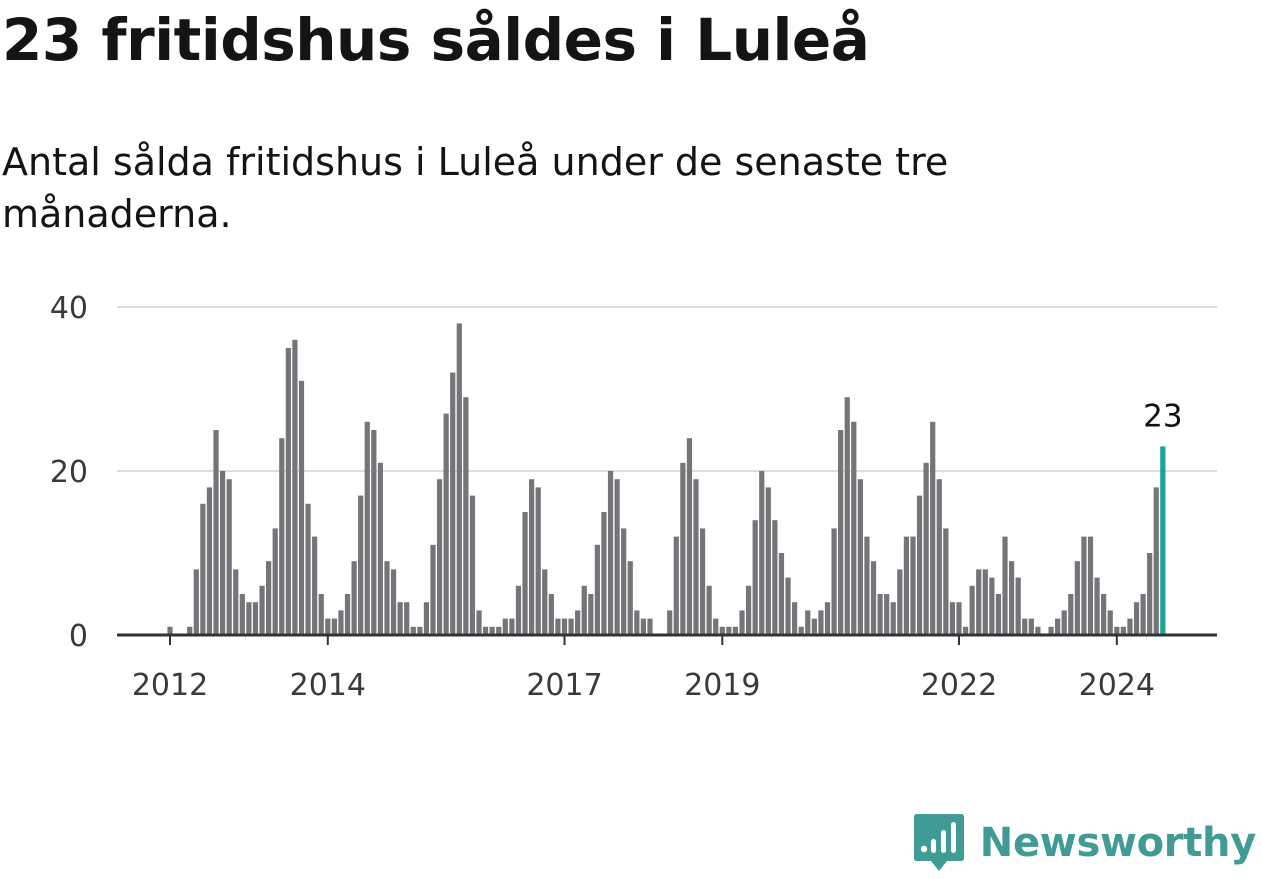  I want to click on x-tick-label: 2019, so click(722, 685).